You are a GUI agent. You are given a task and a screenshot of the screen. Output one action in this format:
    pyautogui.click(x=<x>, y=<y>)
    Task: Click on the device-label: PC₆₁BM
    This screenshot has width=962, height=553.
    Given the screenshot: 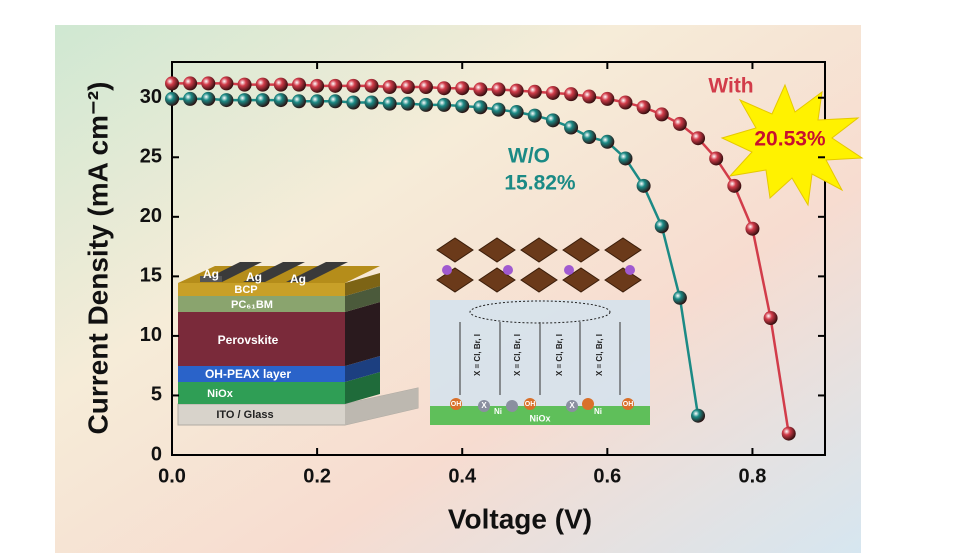 What is the action you would take?
    pyautogui.click(x=252, y=305)
    